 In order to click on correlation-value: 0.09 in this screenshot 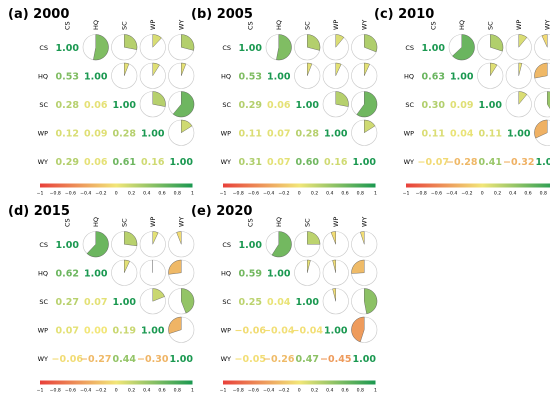, I will do `click(95, 133)`.